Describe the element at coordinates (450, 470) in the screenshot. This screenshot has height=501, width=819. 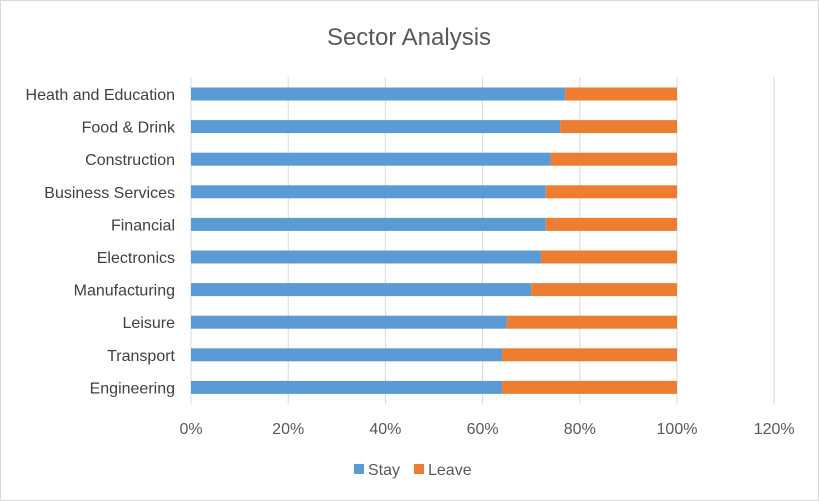
I see `legend-label-leave: Leave` at that location.